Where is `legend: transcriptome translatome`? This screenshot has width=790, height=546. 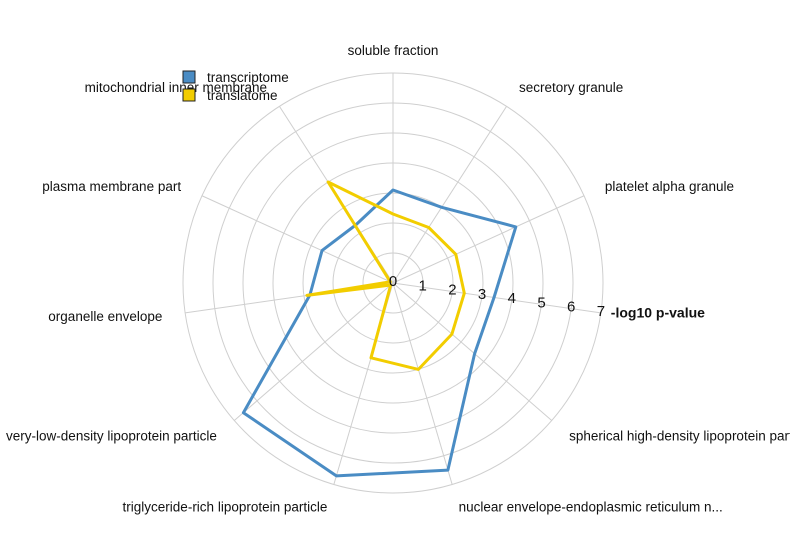
legend: transcriptome translatome is located at coordinates (235, 86).